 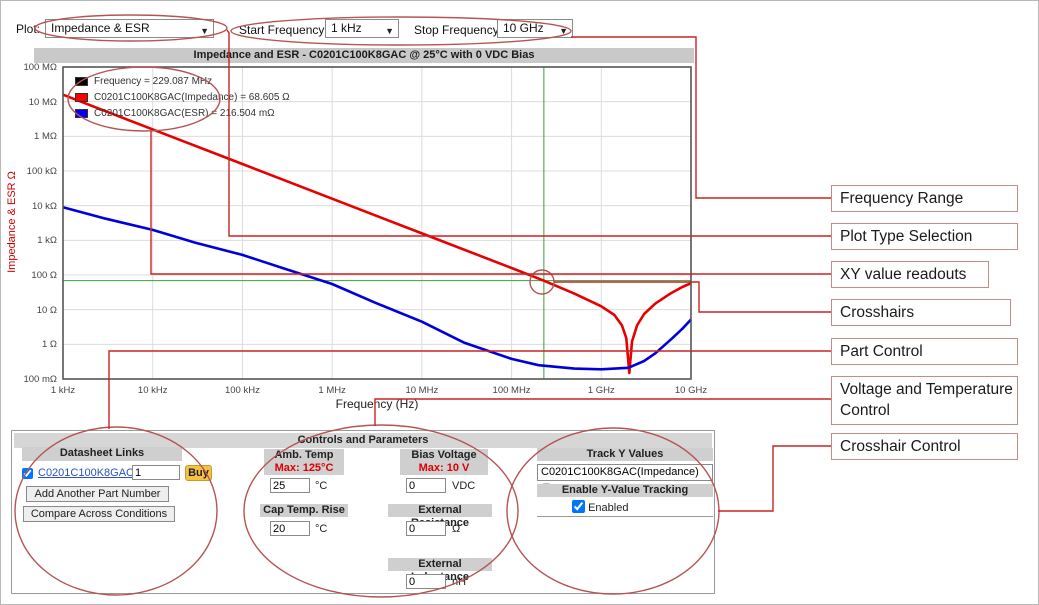 What do you see at coordinates (304, 468) in the screenshot?
I see `amb-temp-max: Max: 125°C` at bounding box center [304, 468].